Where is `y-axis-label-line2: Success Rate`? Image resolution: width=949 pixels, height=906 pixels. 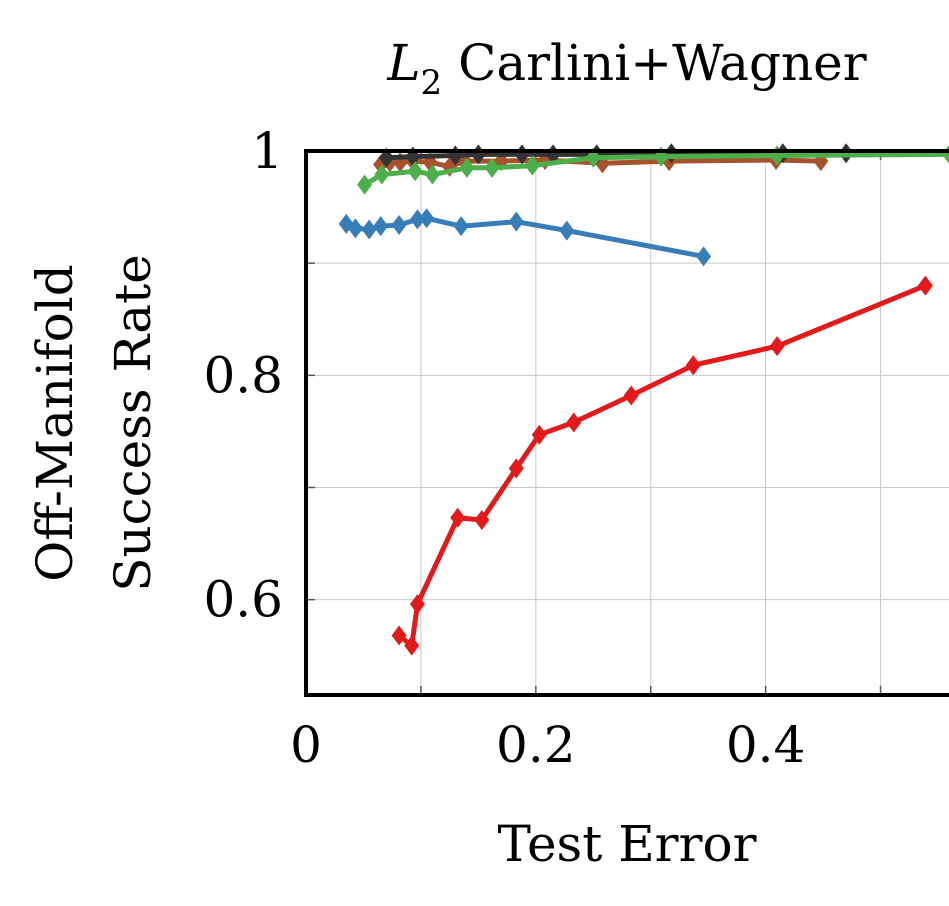
y-axis-label-line2: Success Rate is located at coordinates (133, 423).